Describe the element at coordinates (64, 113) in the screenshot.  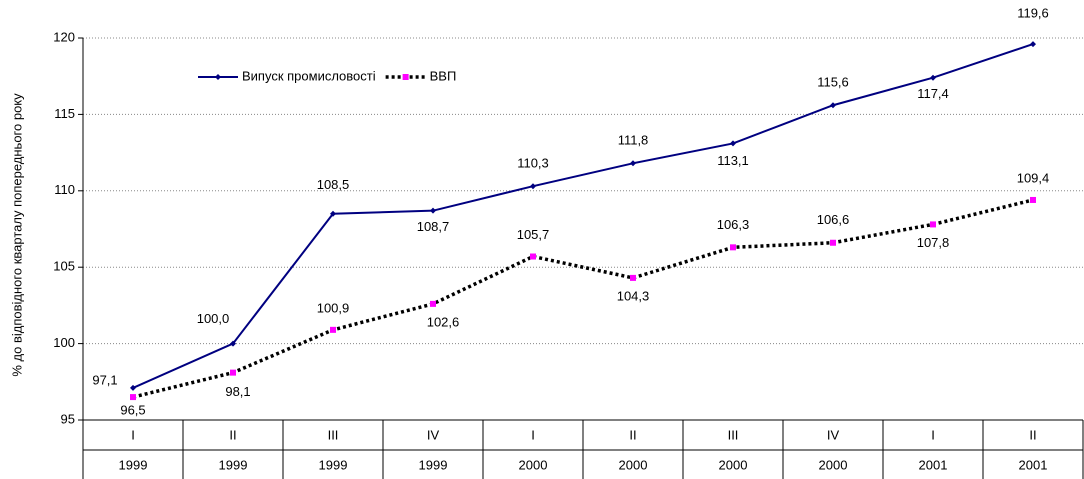
I see `y-tick-label: 115` at that location.